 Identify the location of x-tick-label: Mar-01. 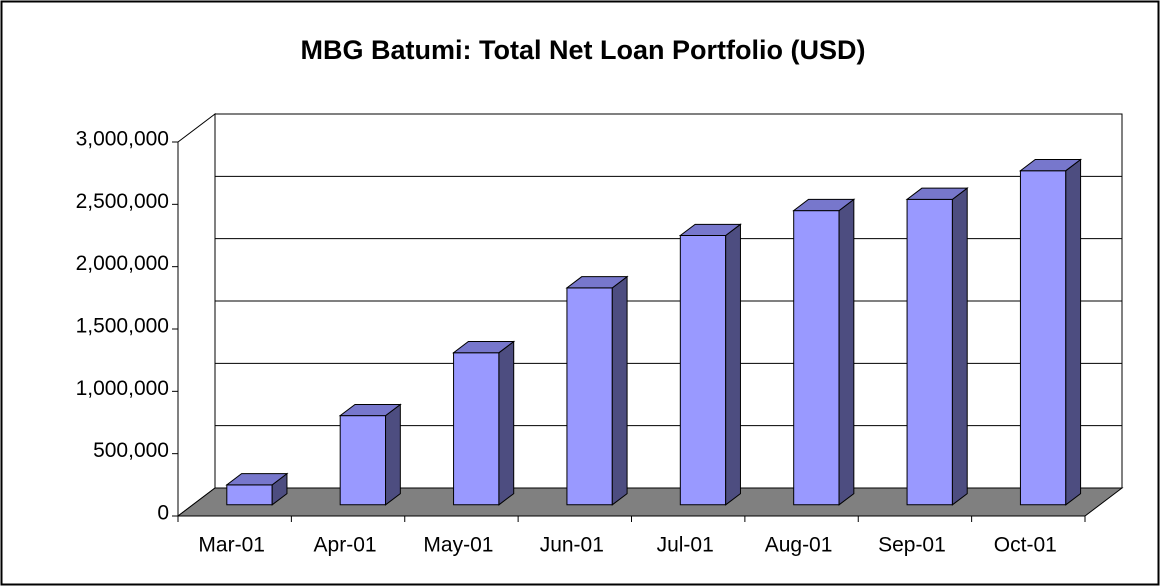
(231, 545).